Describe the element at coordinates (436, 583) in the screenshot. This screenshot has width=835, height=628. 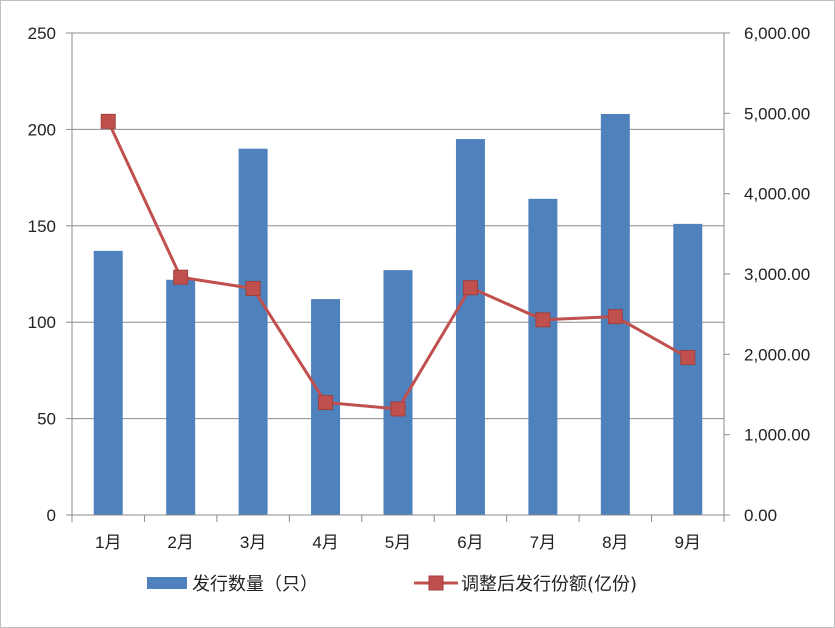
I see `legend-line-marker` at that location.